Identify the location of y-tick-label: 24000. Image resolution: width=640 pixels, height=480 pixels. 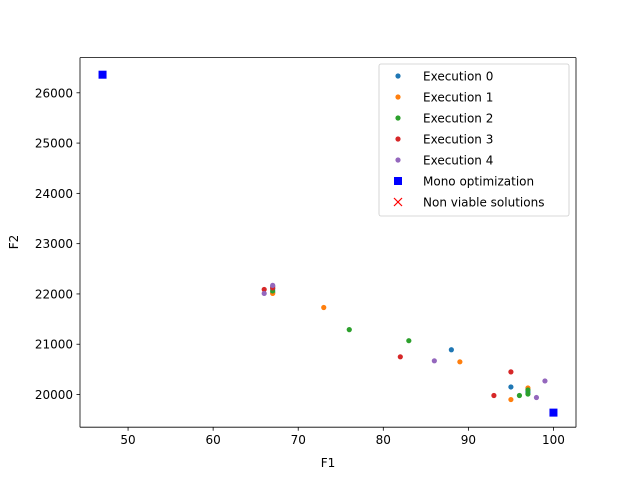
(54, 194).